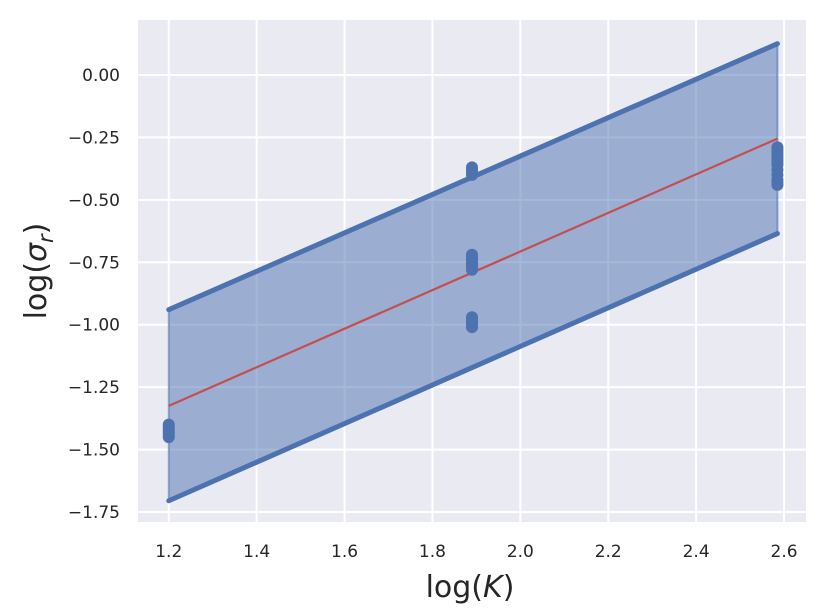  What do you see at coordinates (344, 552) in the screenshot?
I see `x-tick-label: 1.6` at bounding box center [344, 552].